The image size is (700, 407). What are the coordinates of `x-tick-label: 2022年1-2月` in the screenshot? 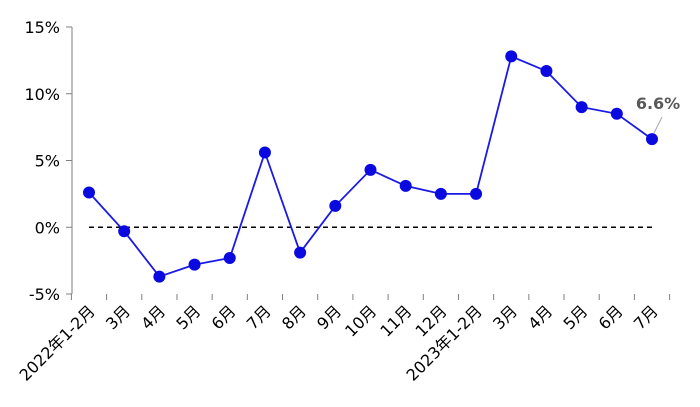 It's located at (56, 342).